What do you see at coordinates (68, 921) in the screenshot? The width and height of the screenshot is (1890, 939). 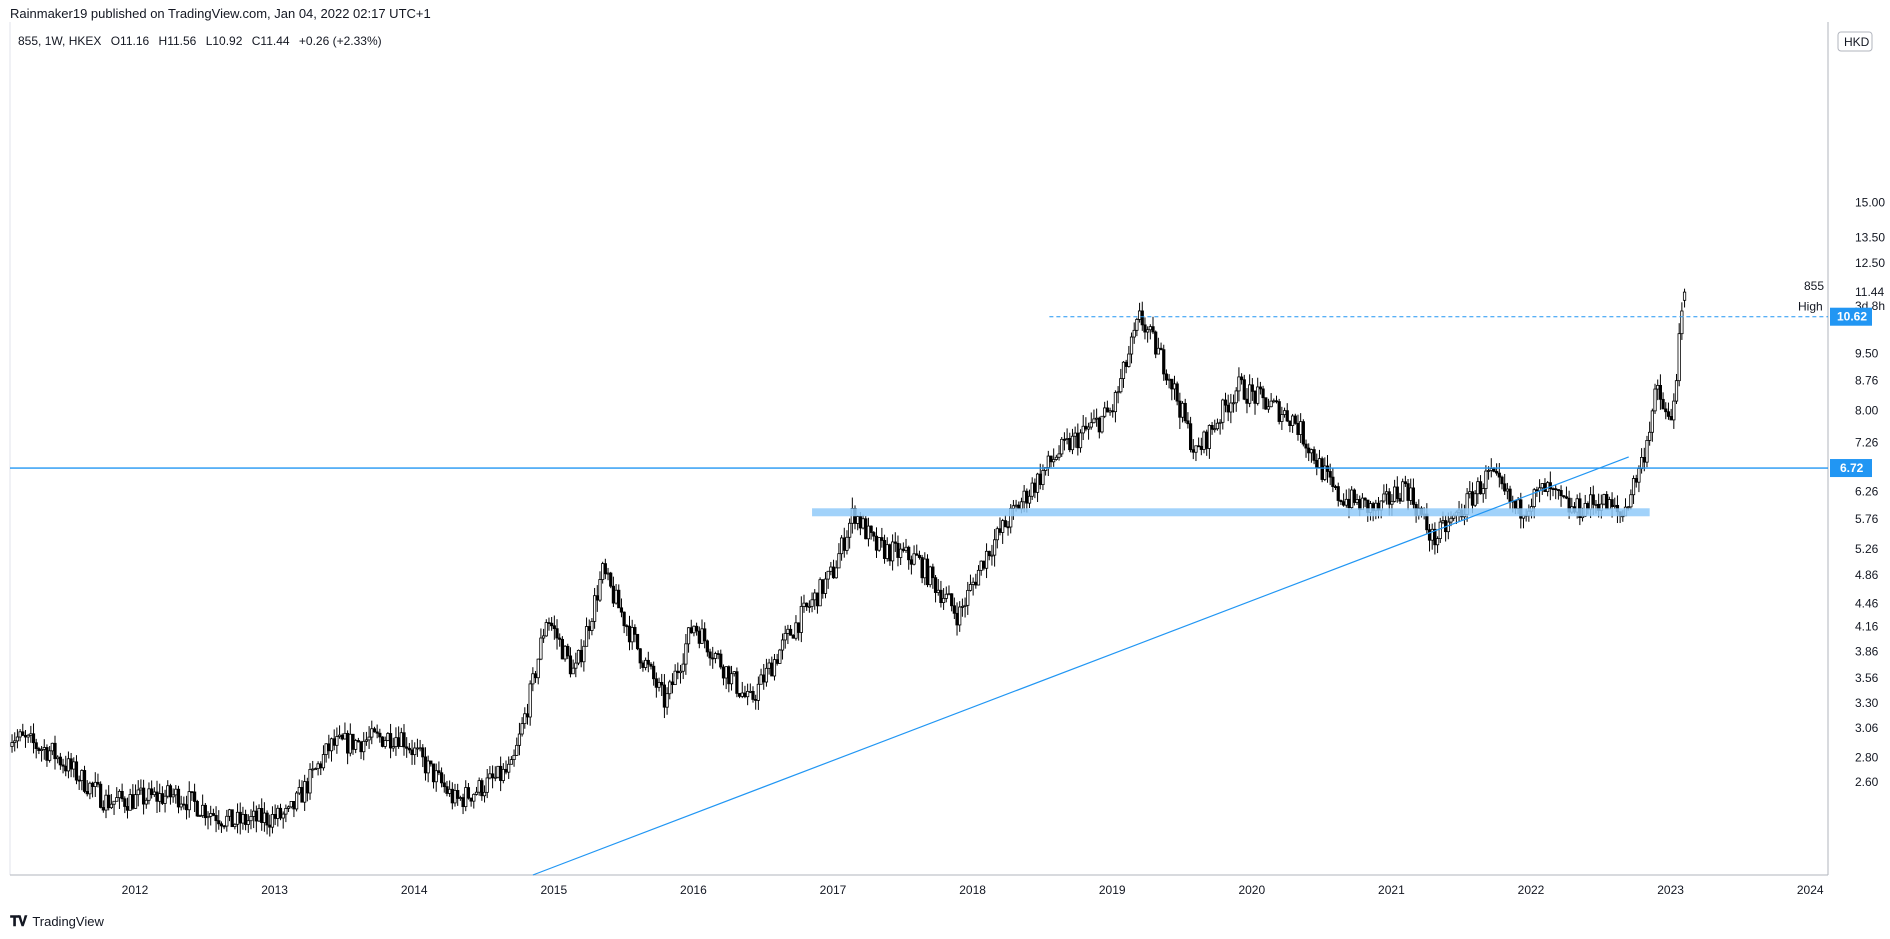 I see `footer-brand: TradingView` at bounding box center [68, 921].